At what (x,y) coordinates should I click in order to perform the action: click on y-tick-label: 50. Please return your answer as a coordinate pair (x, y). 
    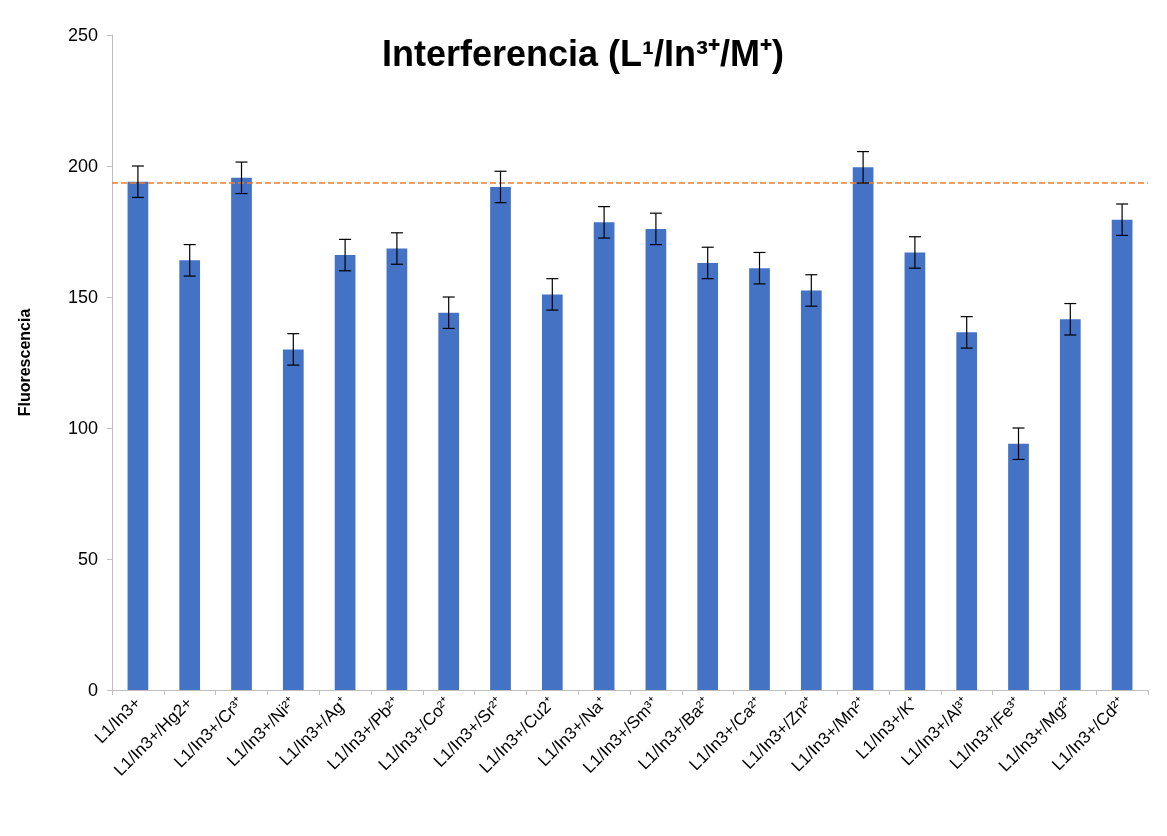
    Looking at the image, I should click on (87, 559).